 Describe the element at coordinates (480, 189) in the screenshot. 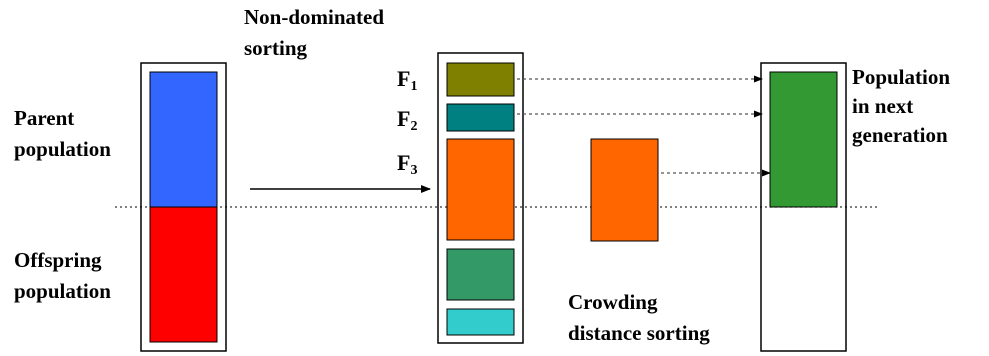

I see `front-3-block` at that location.